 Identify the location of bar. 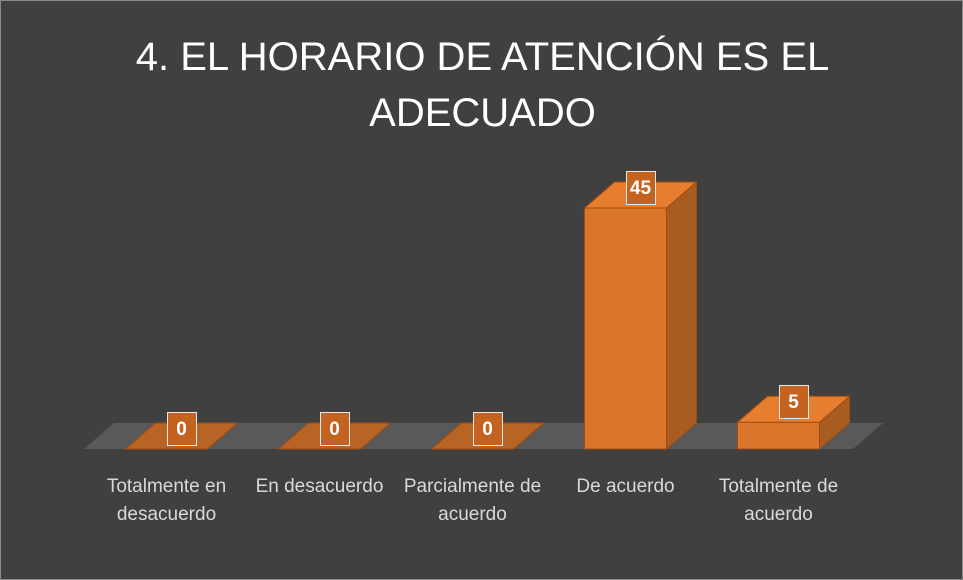
(640, 315).